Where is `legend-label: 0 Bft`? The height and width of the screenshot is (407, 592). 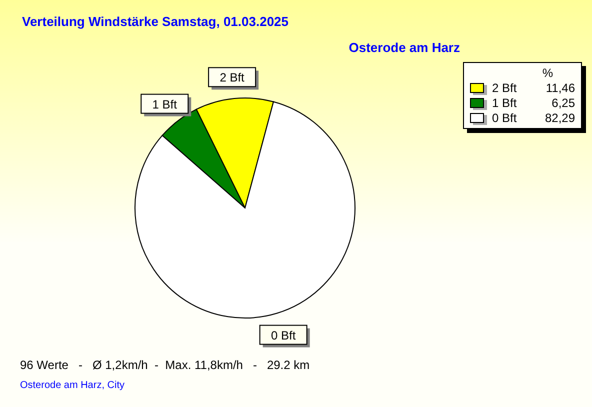 legend-label: 0 Bft is located at coordinates (505, 117).